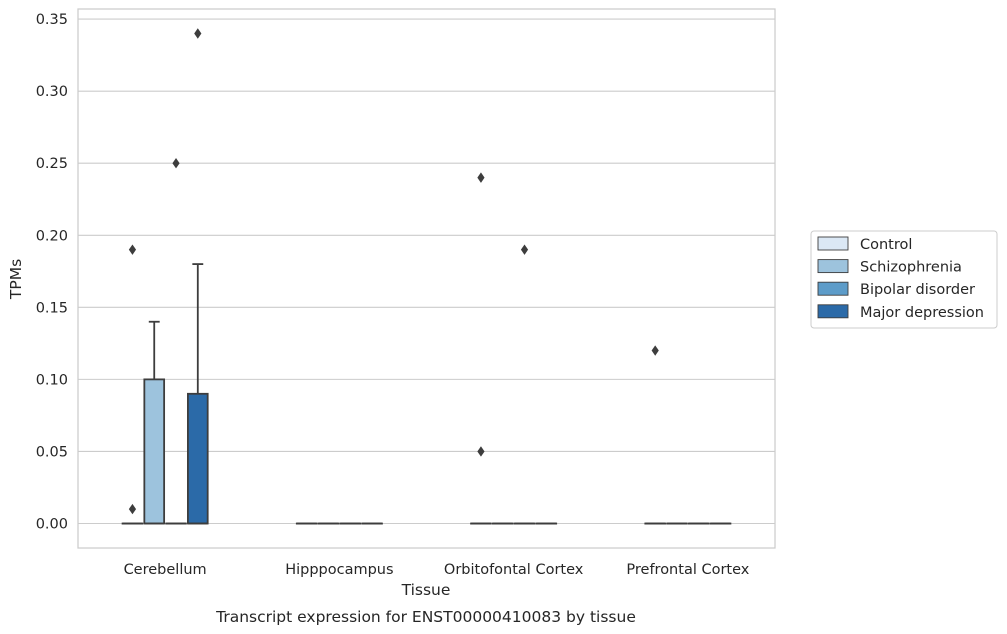 This screenshot has height=634, width=1007. I want to click on box-schizophrenia, so click(154, 422).